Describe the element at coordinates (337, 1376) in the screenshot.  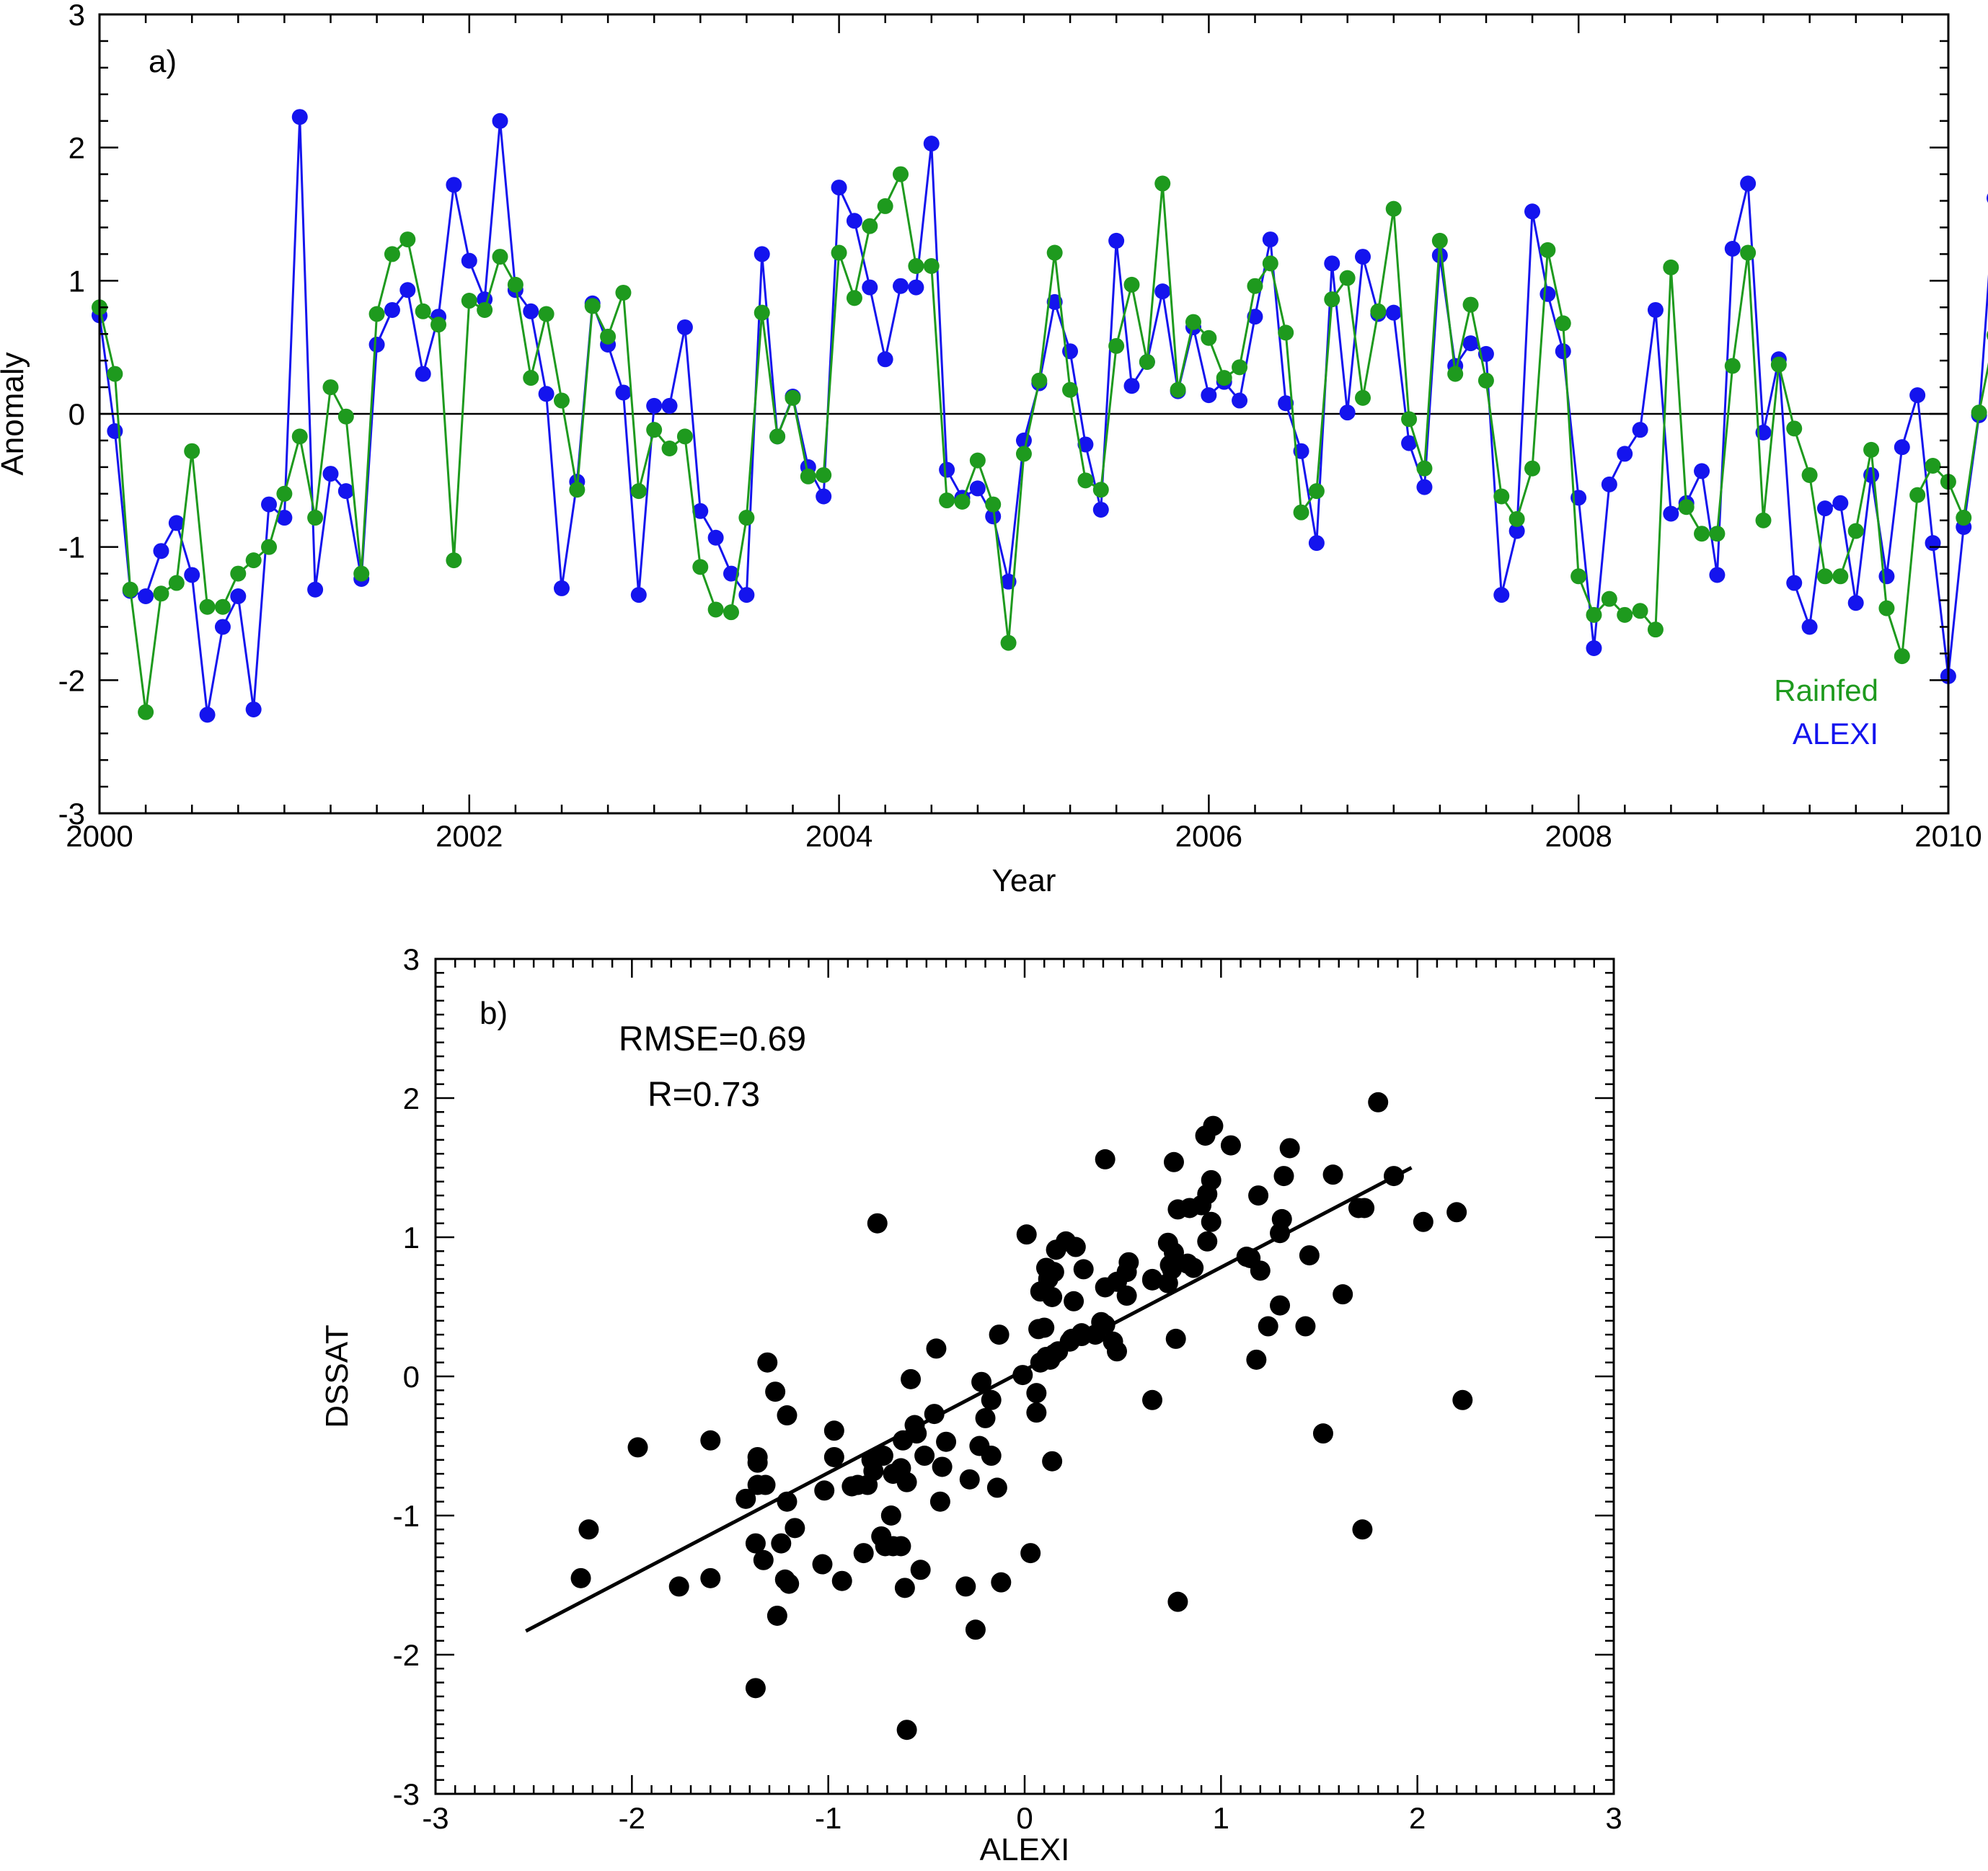
I see `panel-b-y-axis-title: DSSAT` at that location.